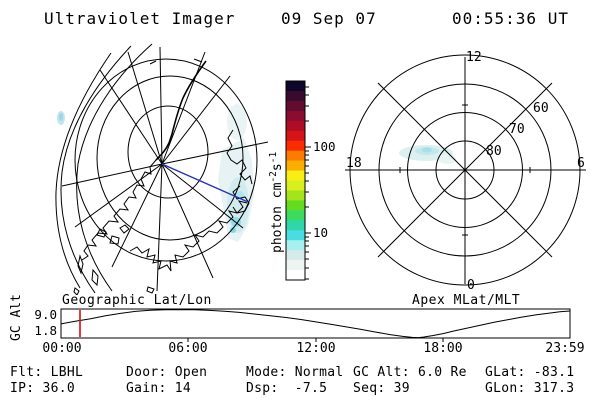  I want to click on polar-label-mlat70: 70, so click(517, 129).